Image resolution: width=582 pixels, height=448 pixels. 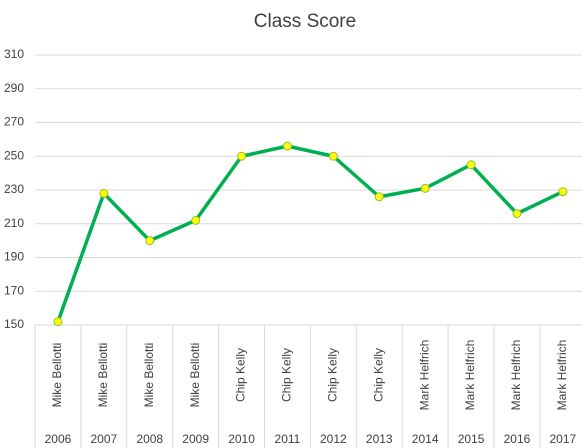 I want to click on y-tick-label: 170, so click(x=14, y=290).